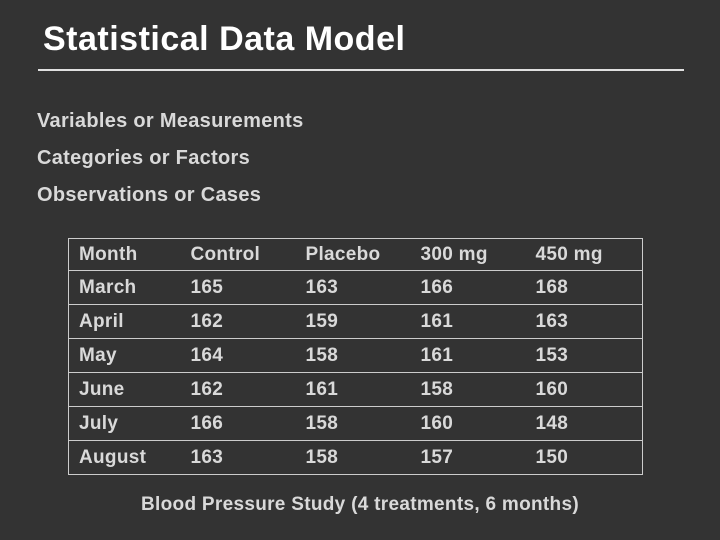 The width and height of the screenshot is (720, 540). I want to click on value-cell: 157, so click(468, 457).